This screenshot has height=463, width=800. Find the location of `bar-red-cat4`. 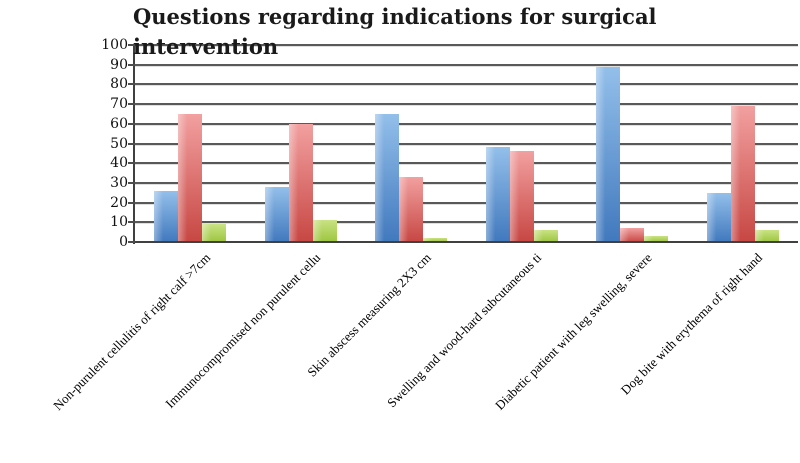

bar-red-cat4 is located at coordinates (521, 196).